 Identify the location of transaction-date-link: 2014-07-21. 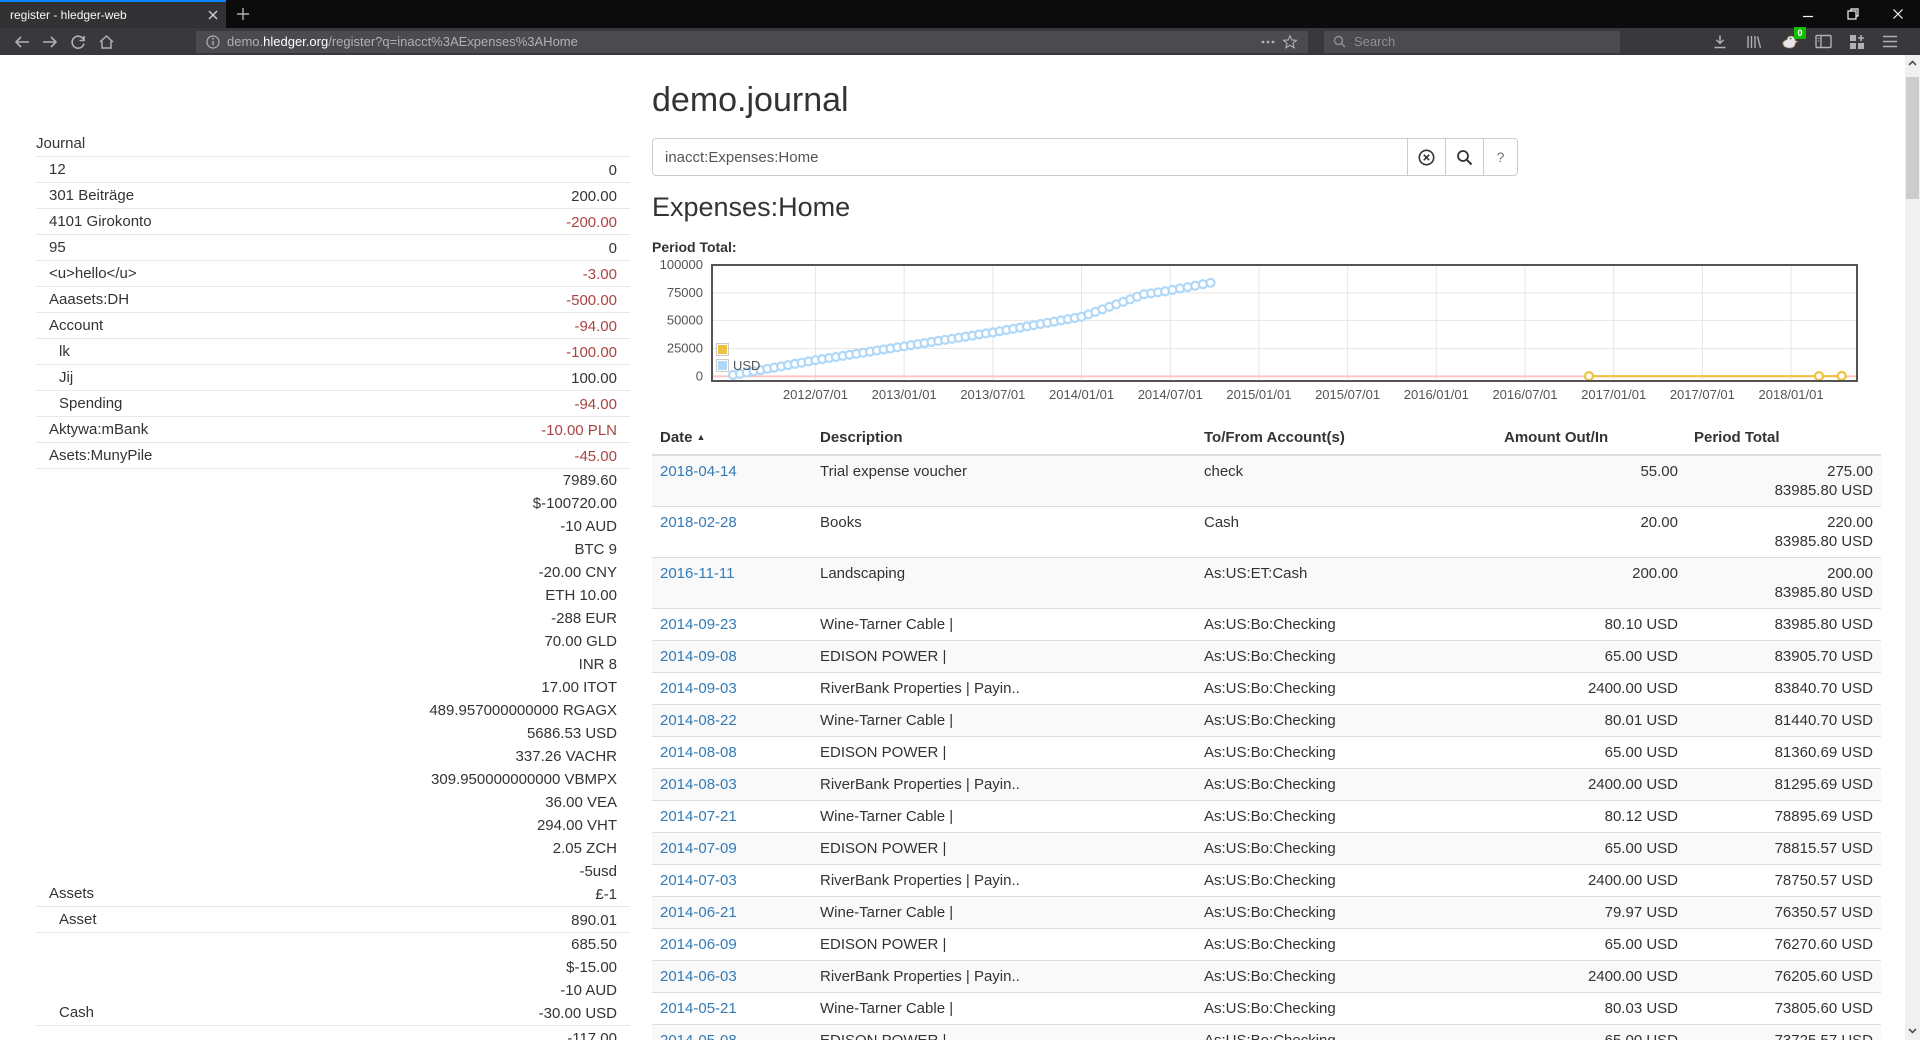
(698, 816).